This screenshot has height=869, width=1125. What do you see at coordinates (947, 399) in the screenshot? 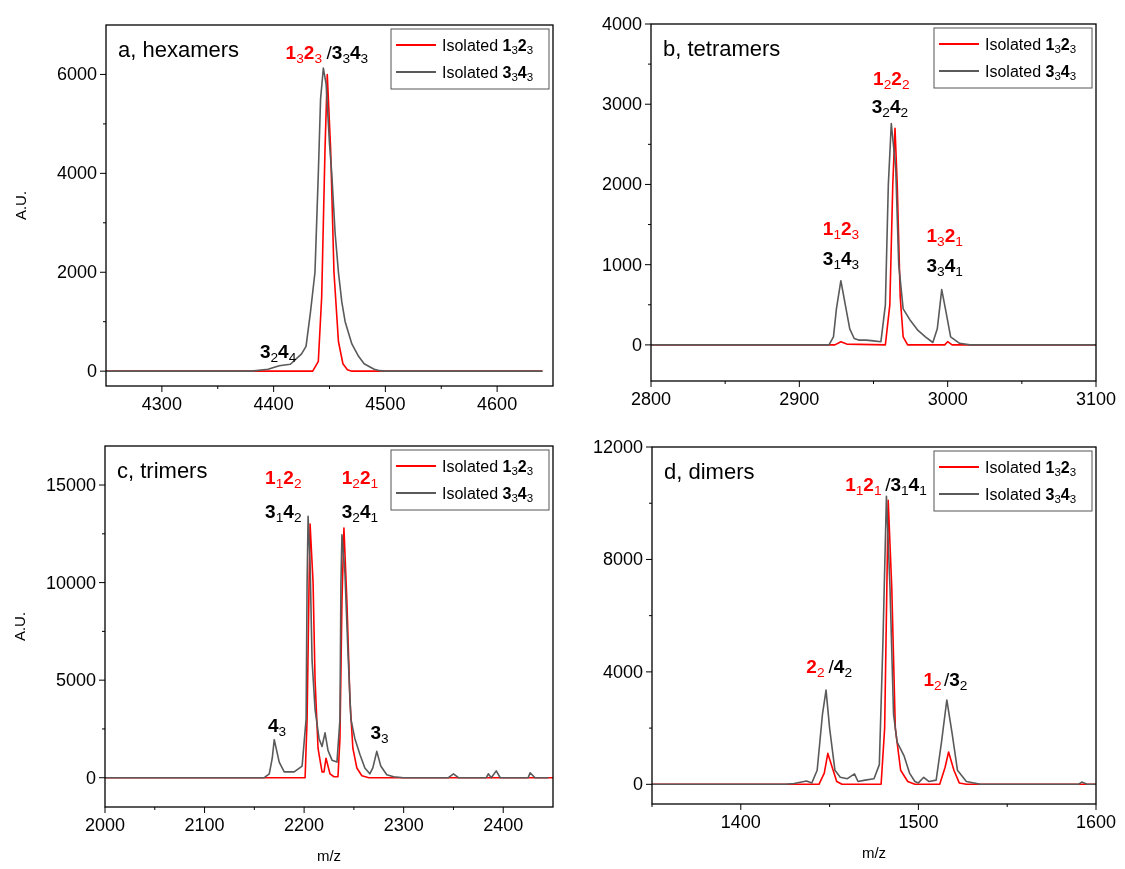
I see `x-tick-label: 3000` at bounding box center [947, 399].